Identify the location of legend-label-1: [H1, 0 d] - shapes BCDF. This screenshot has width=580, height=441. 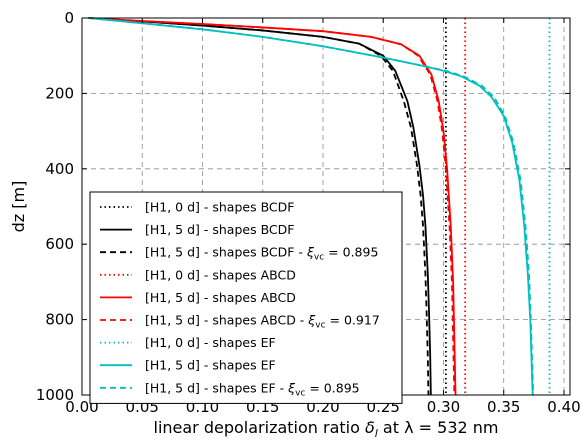
(219, 207).